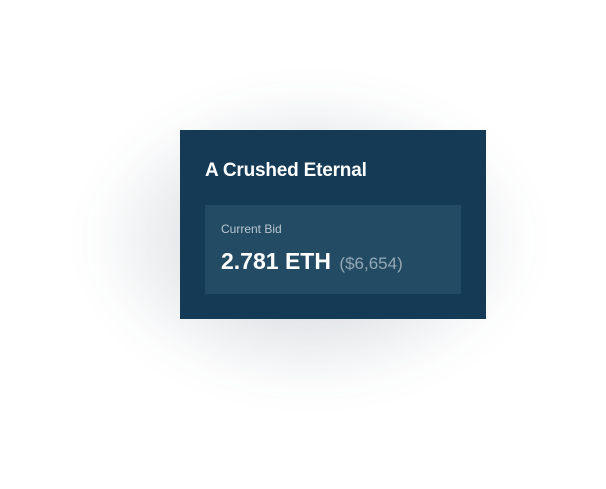 The image size is (606, 489). What do you see at coordinates (276, 261) in the screenshot?
I see `bid-eth-amount: 2.781 ETH` at bounding box center [276, 261].